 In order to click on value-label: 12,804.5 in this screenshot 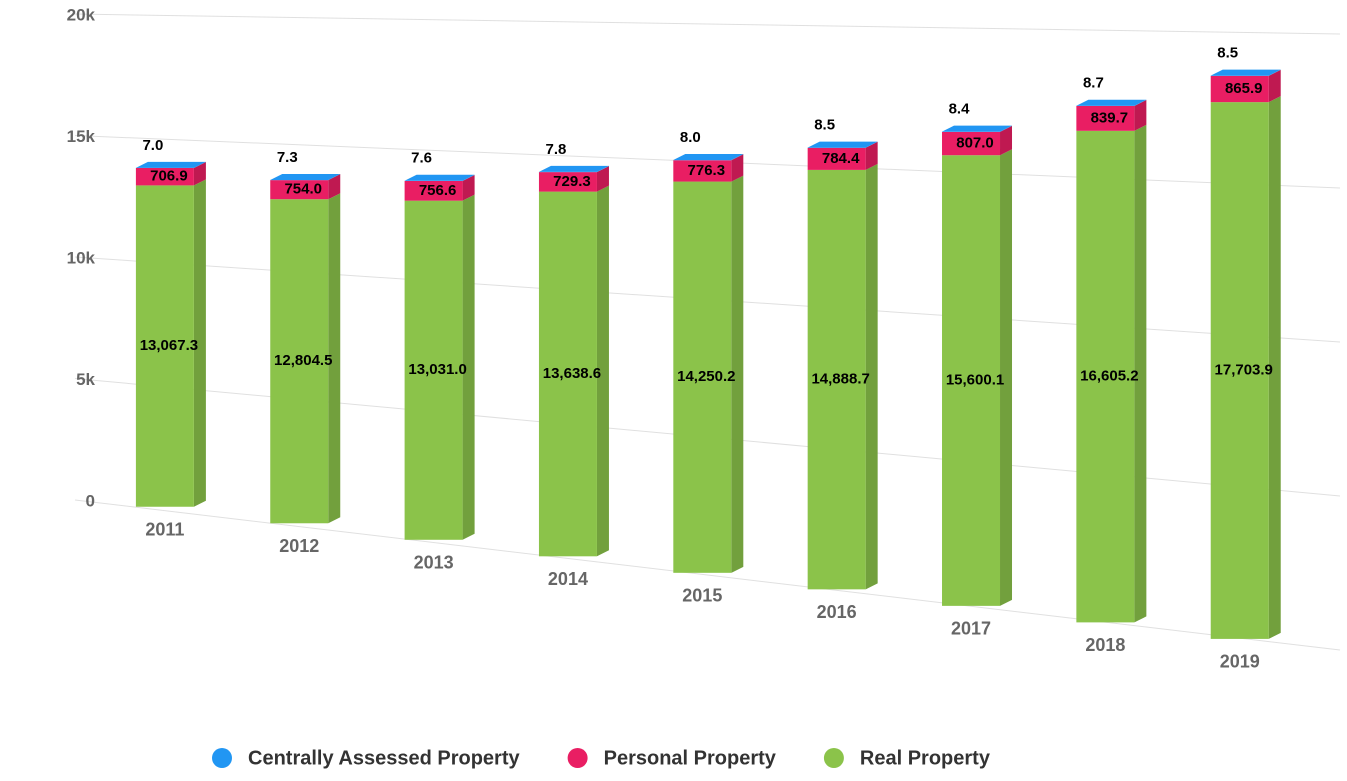, I will do `click(303, 360)`.